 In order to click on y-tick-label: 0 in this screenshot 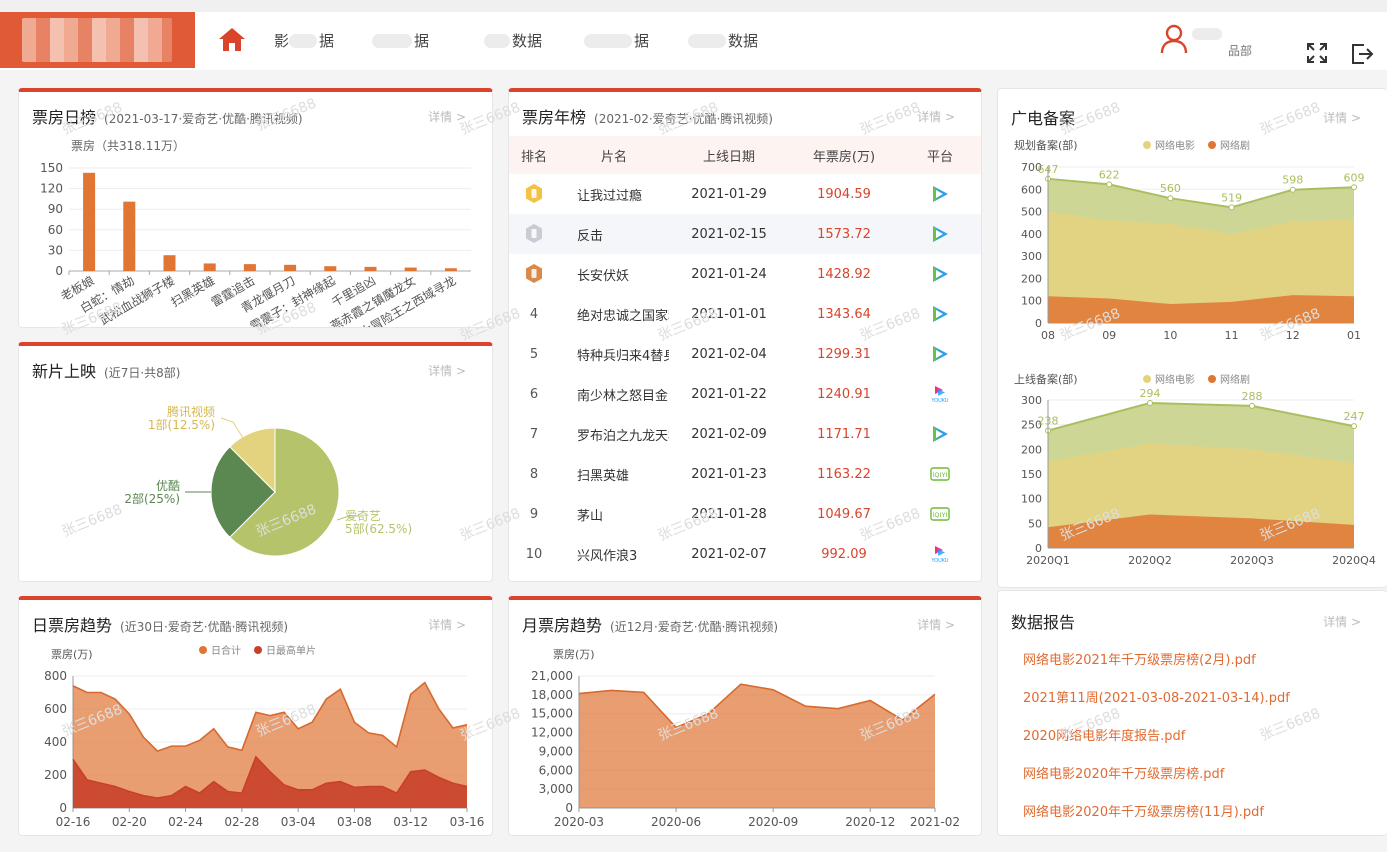, I will do `click(1038, 548)`.